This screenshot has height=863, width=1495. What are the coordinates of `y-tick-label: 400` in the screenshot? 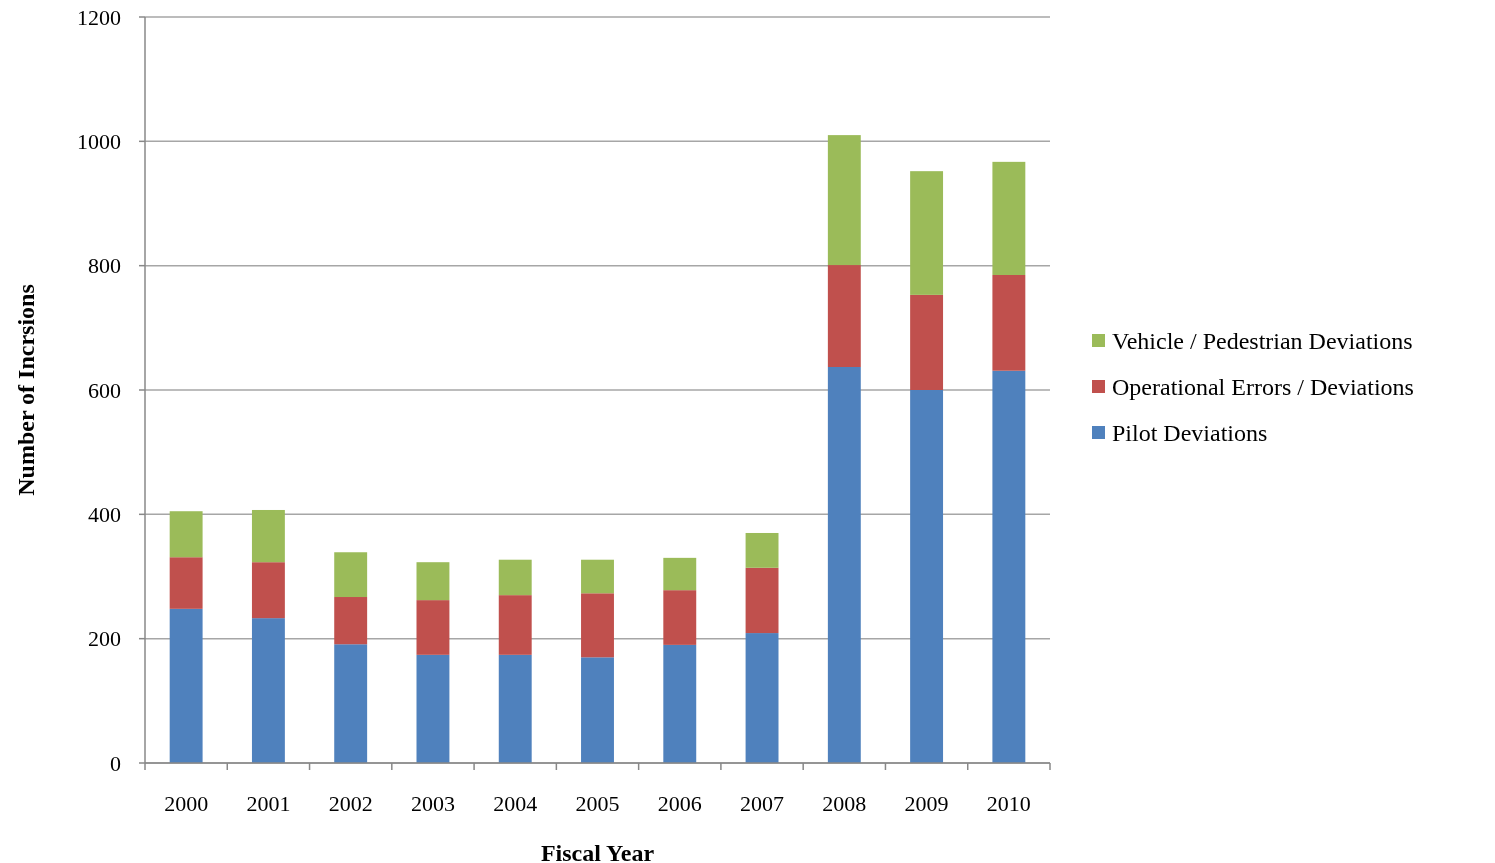 It's located at (104, 515).